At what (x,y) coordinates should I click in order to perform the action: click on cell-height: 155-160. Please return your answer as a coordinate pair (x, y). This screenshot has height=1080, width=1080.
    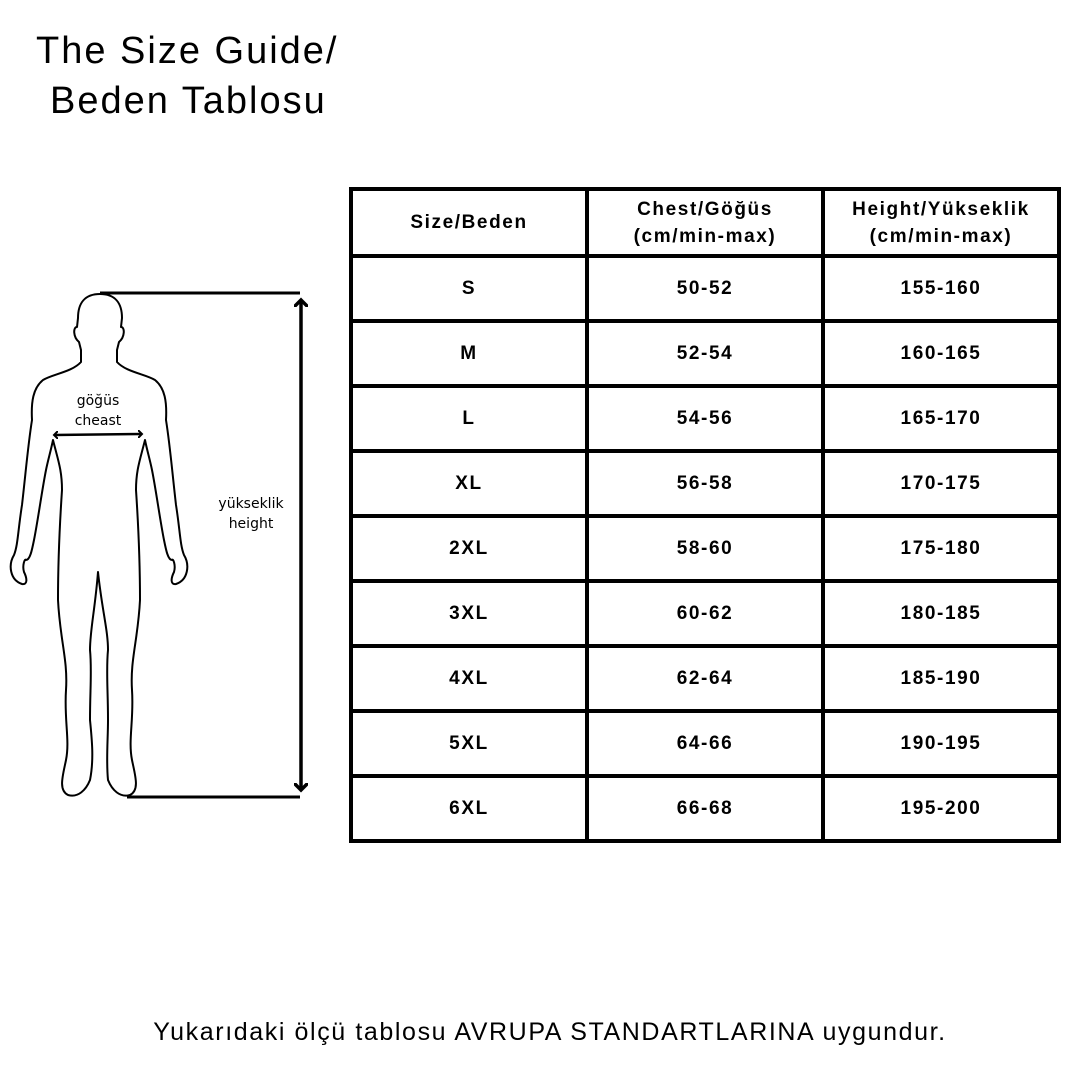
    Looking at the image, I should click on (941, 288).